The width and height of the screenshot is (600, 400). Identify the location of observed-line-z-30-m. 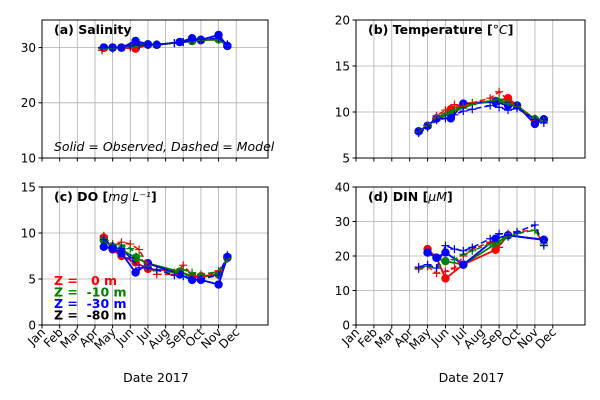
(166, 265).